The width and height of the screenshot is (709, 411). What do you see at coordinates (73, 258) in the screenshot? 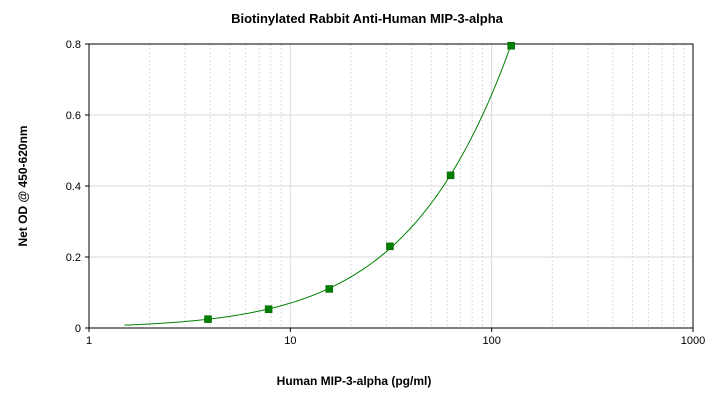
I see `y-tick-label: 0.2` at bounding box center [73, 258].